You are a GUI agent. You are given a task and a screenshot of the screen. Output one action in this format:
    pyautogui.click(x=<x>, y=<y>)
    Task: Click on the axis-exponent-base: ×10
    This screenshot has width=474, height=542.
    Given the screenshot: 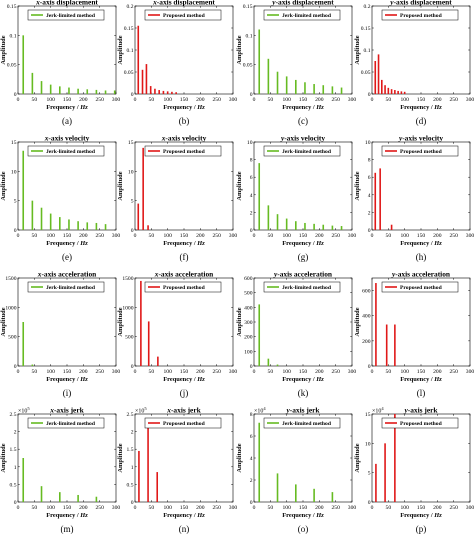 What is the action you would take?
    pyautogui.click(x=22, y=412)
    